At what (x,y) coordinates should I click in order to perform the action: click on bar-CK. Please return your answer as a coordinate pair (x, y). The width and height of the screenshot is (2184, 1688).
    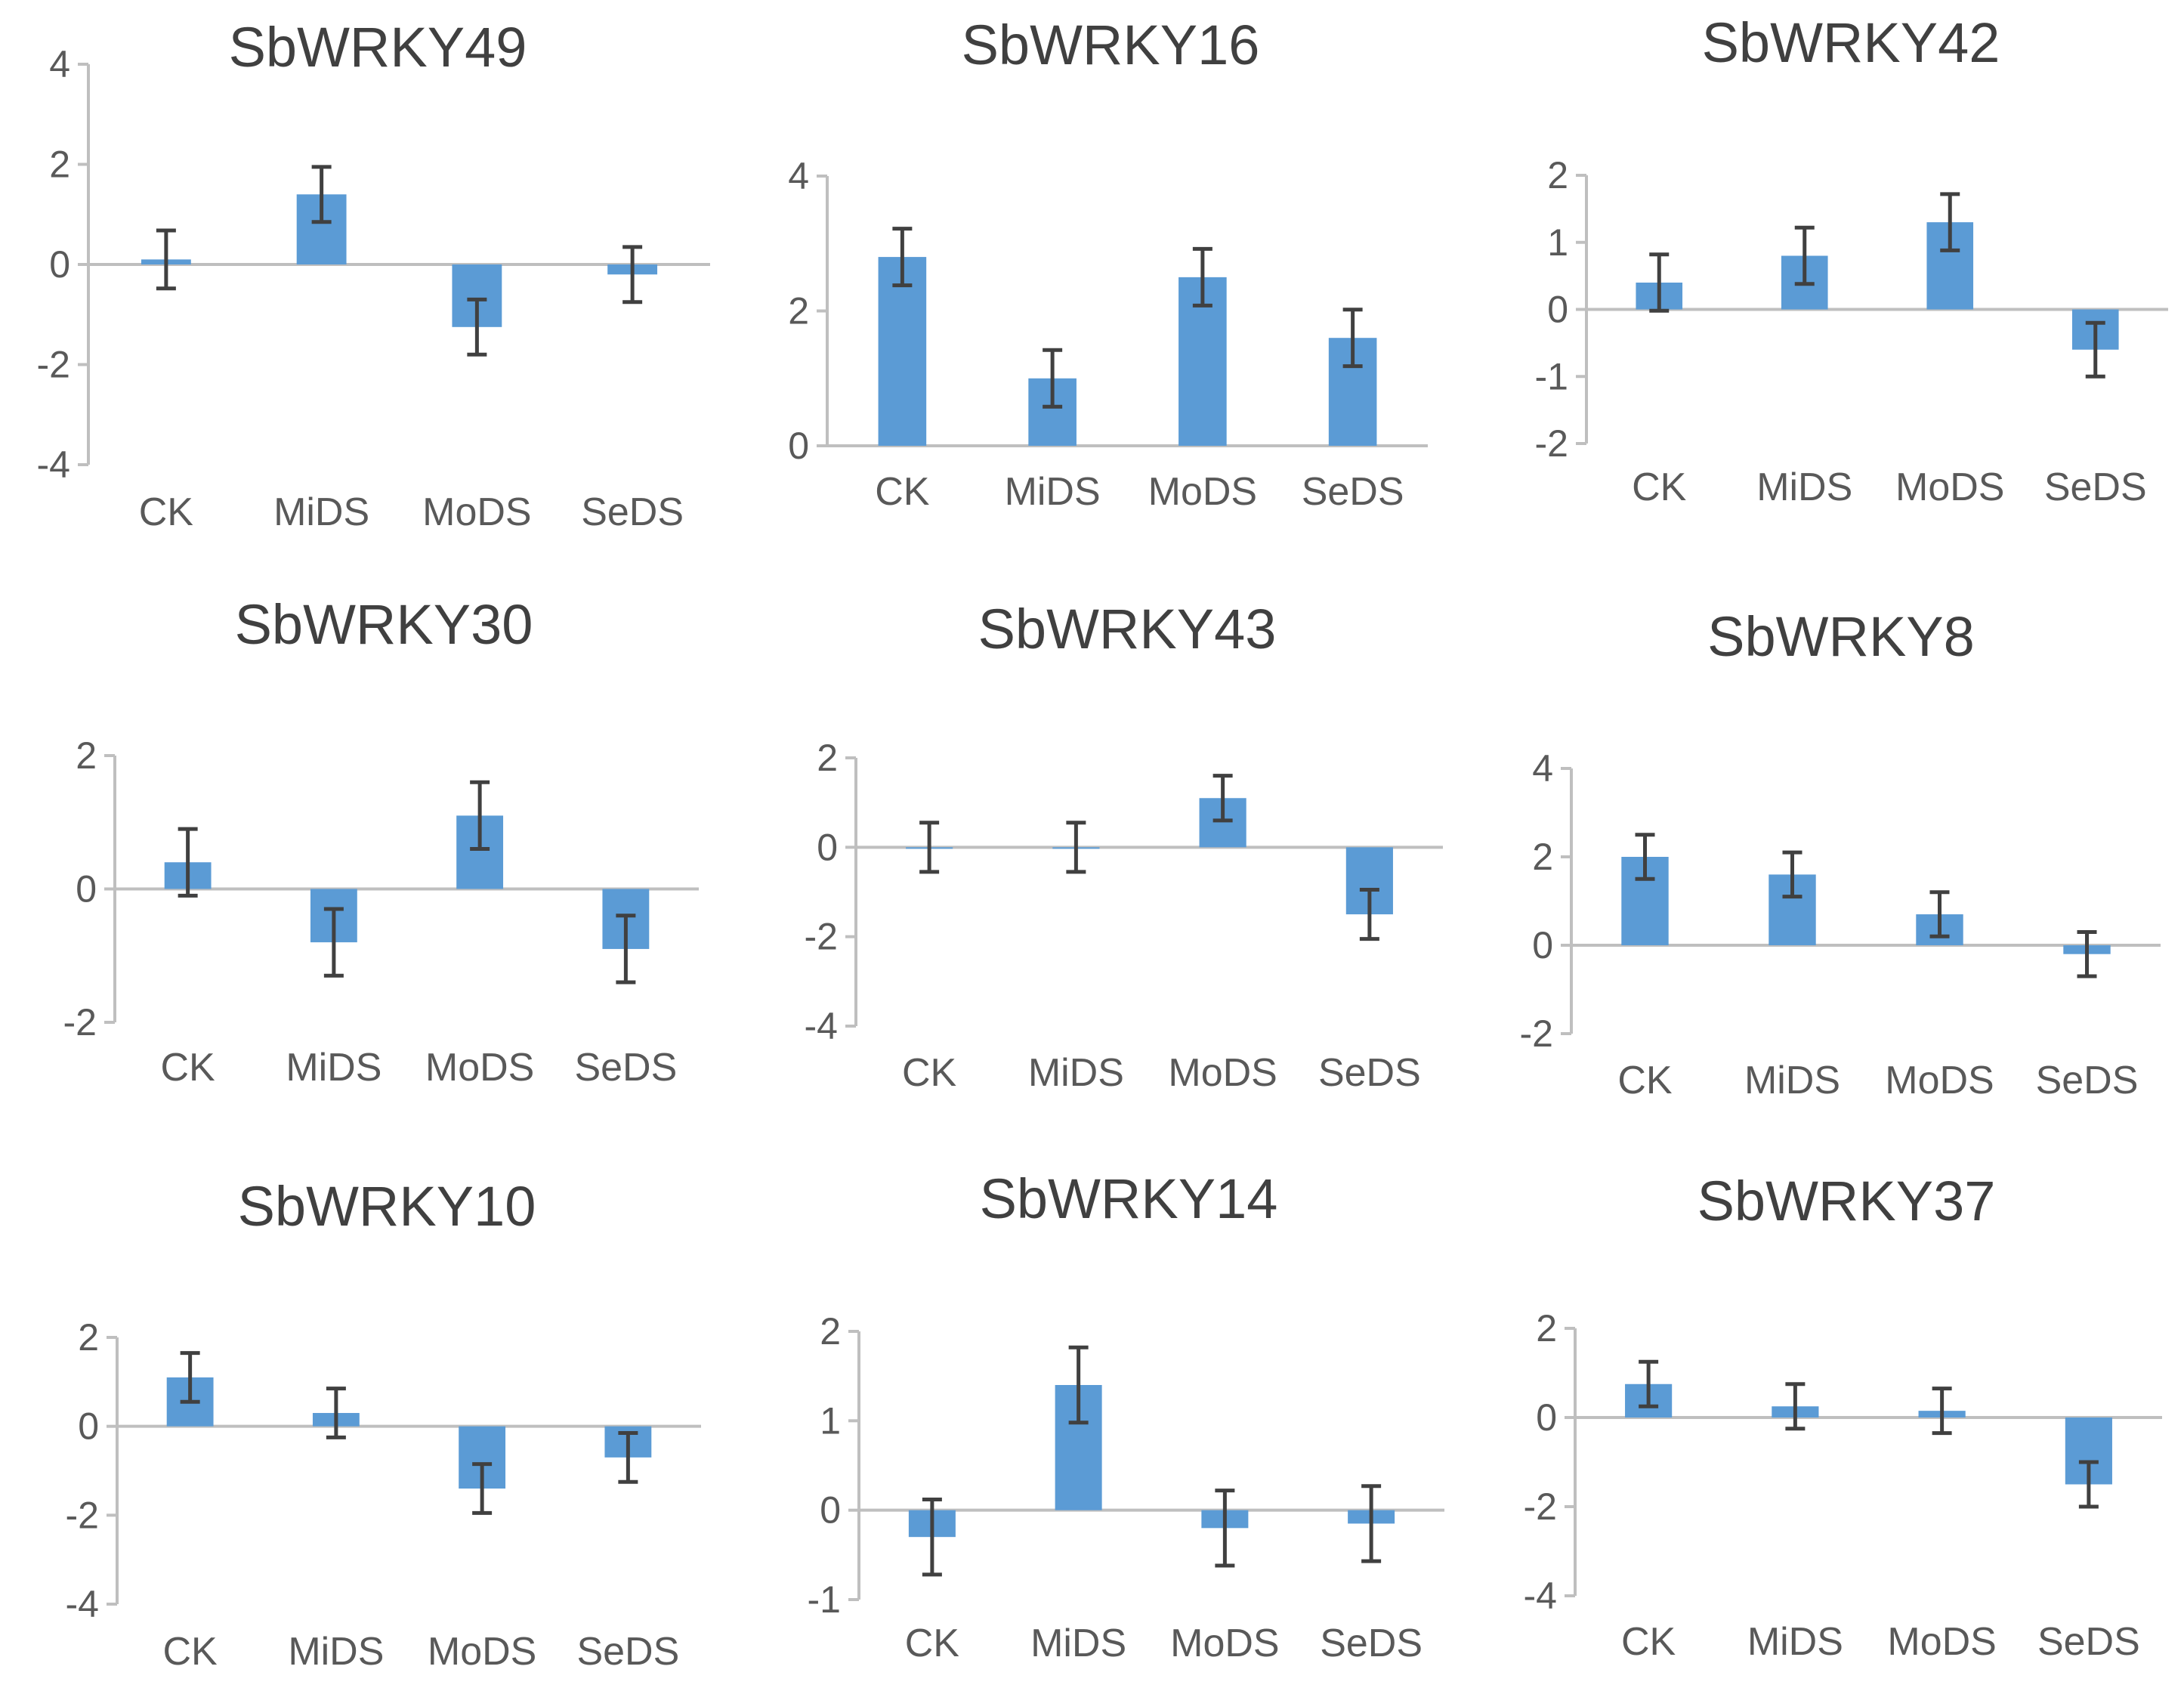
    Looking at the image, I should click on (902, 351).